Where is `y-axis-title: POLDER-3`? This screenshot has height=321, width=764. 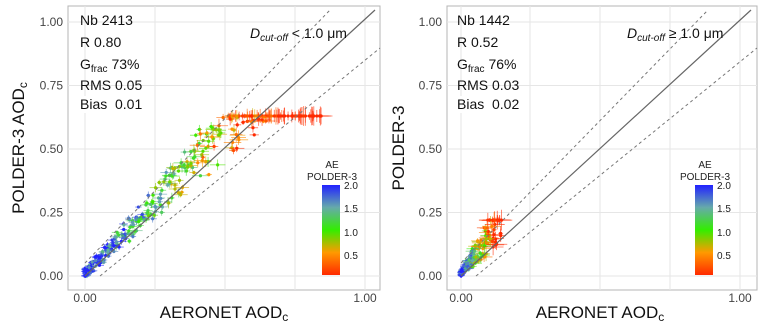 y-axis-title: POLDER-3 is located at coordinates (398, 147).